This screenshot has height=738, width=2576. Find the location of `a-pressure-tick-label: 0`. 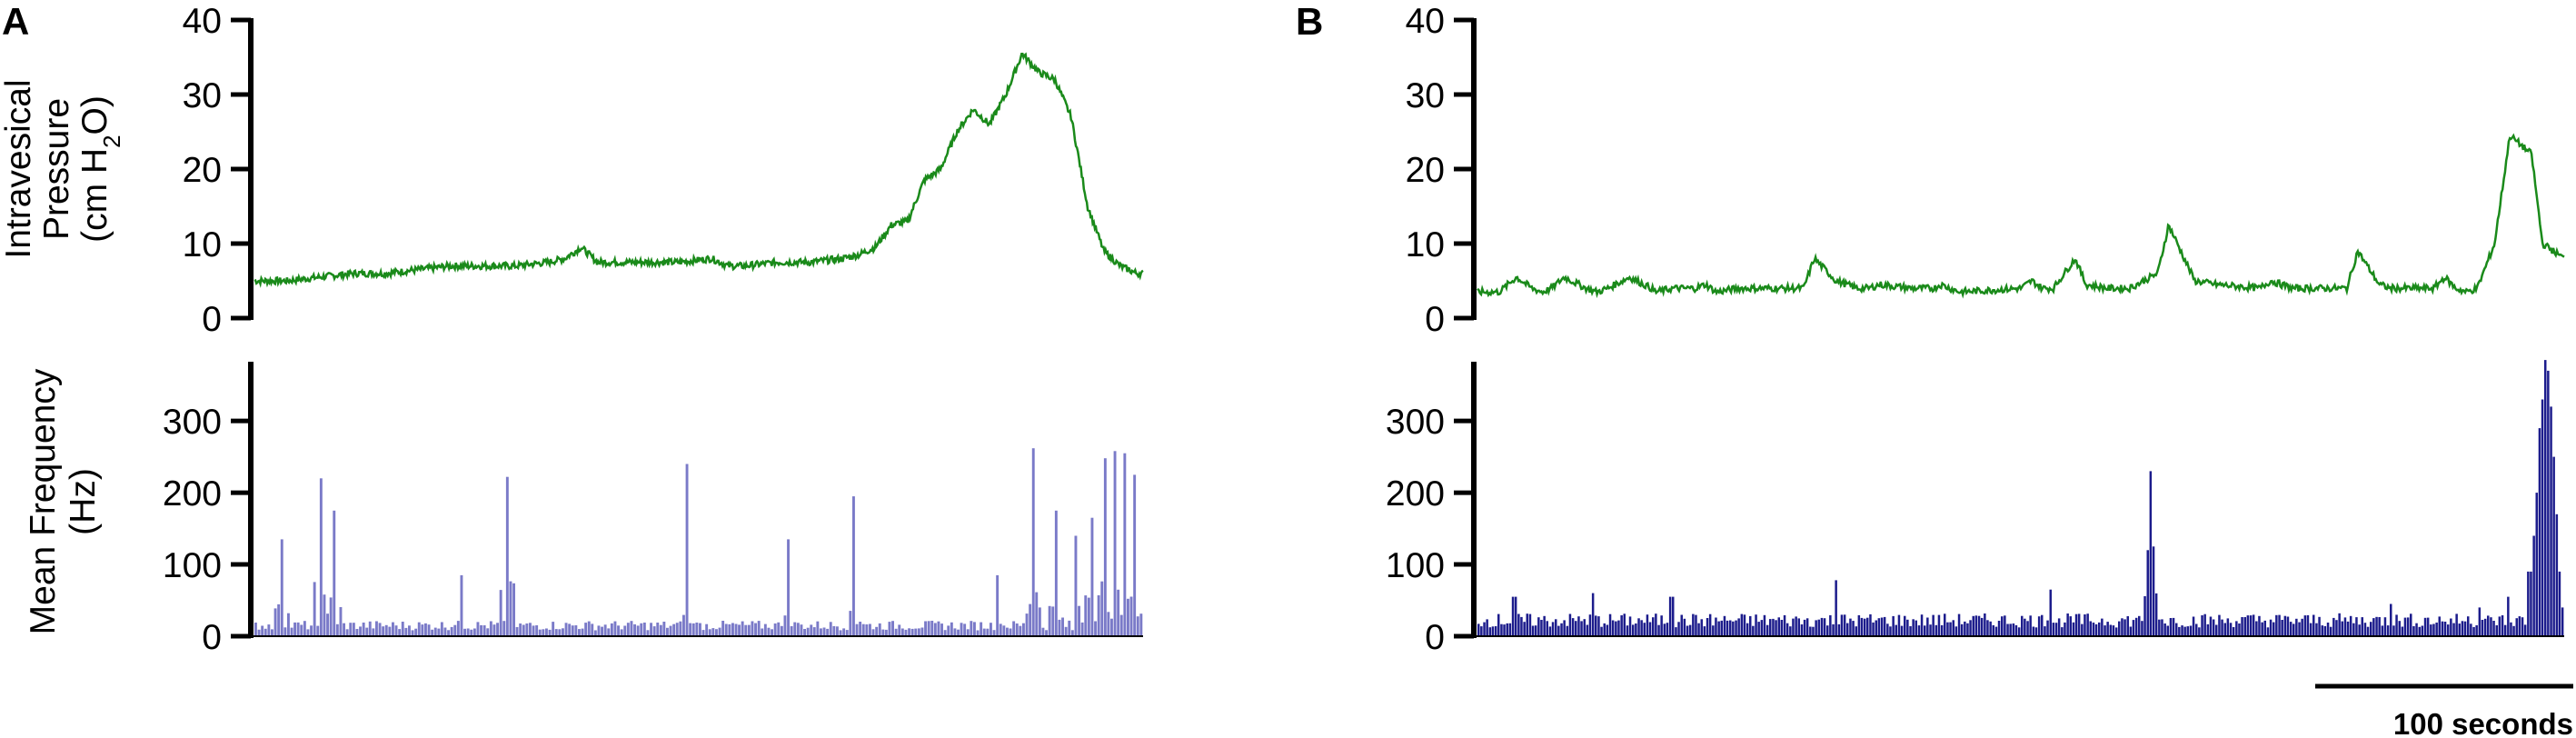

a-pressure-tick-label: 0 is located at coordinates (212, 319).